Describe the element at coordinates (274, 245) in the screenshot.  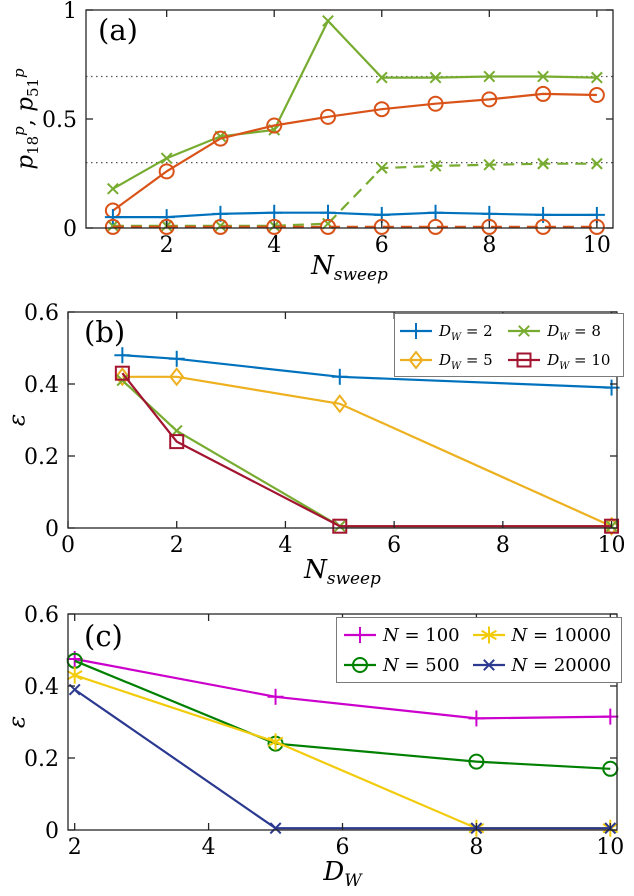
I see `x-tick-label: 4` at that location.